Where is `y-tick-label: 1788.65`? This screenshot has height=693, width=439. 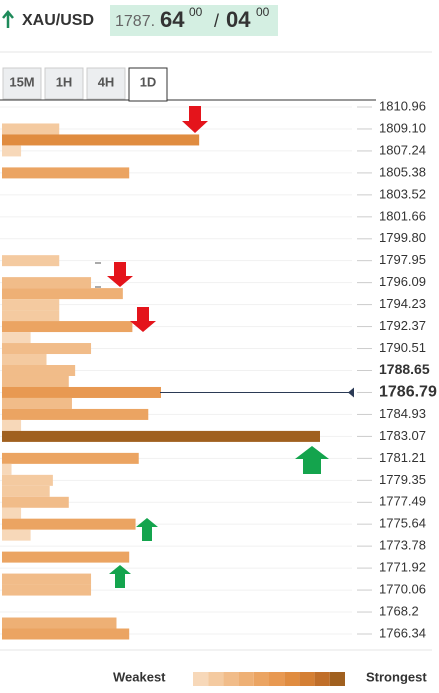 y-tick-label: 1788.65 is located at coordinates (404, 369).